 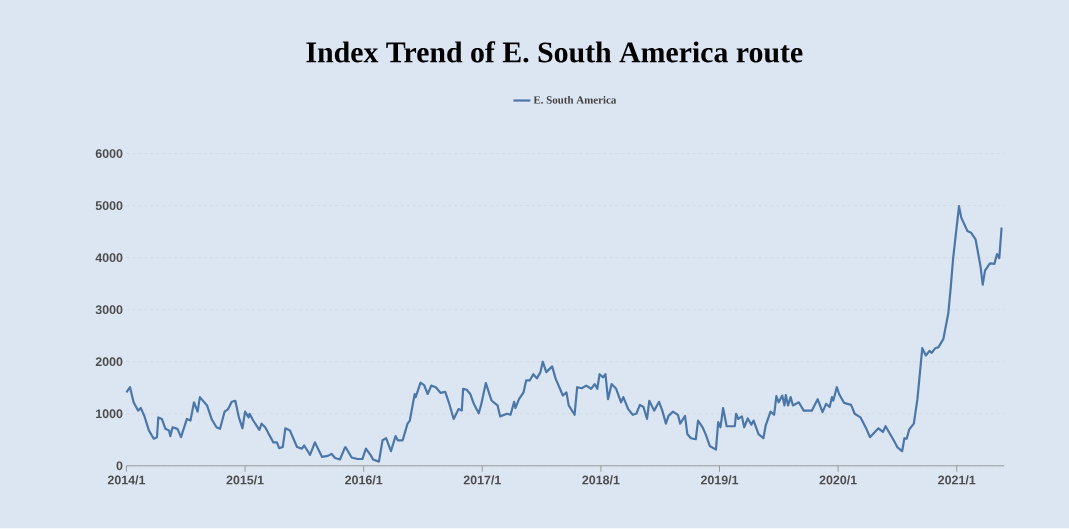 What do you see at coordinates (838, 480) in the screenshot?
I see `x-tick-label: 2020/1` at bounding box center [838, 480].